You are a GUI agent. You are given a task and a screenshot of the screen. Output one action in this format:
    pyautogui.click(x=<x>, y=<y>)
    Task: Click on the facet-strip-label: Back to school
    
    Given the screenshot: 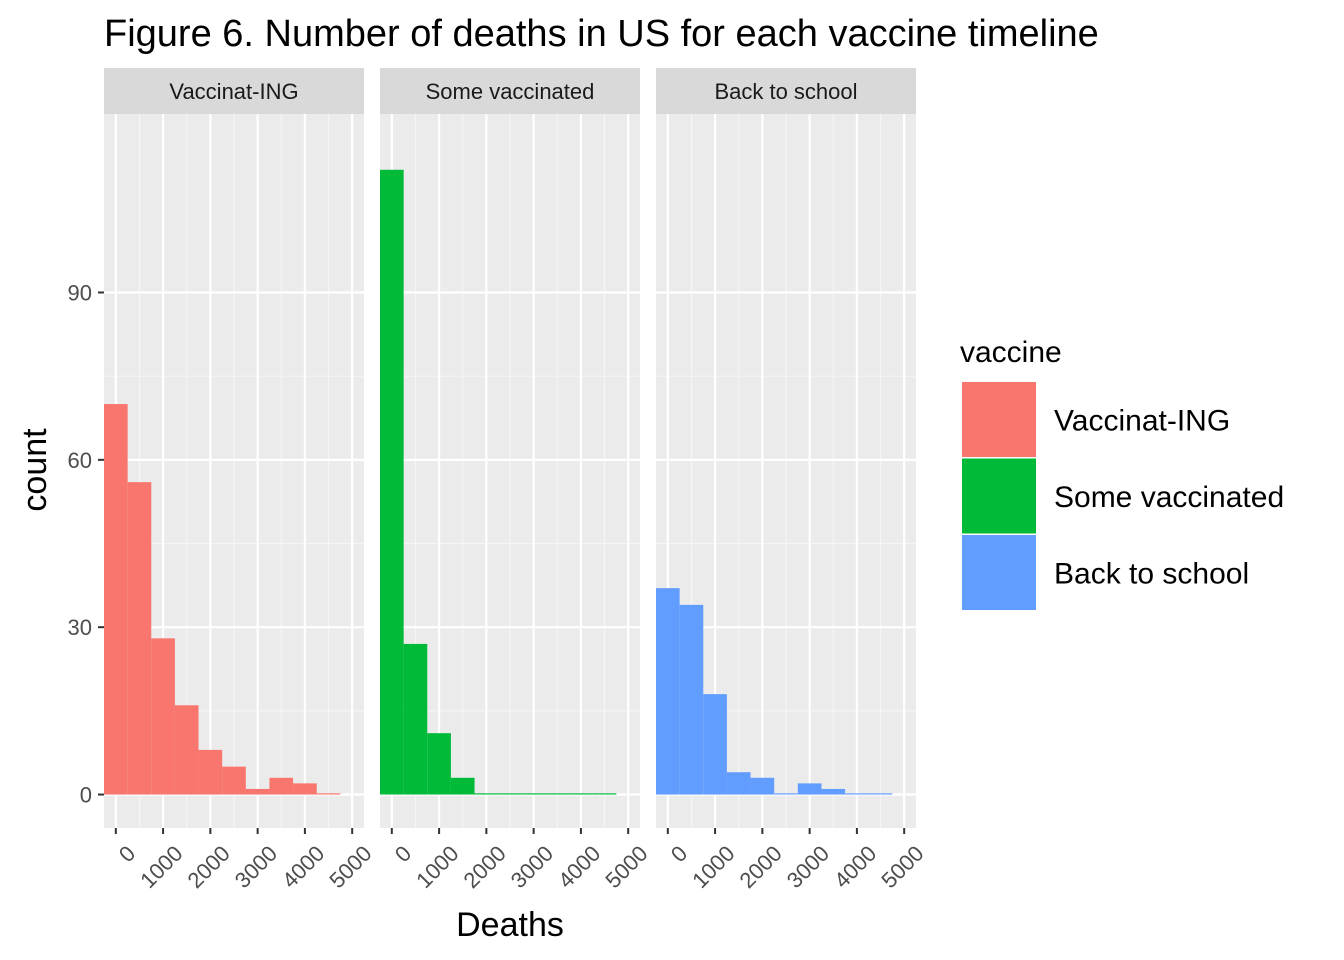 What is the action you would take?
    pyautogui.click(x=785, y=91)
    